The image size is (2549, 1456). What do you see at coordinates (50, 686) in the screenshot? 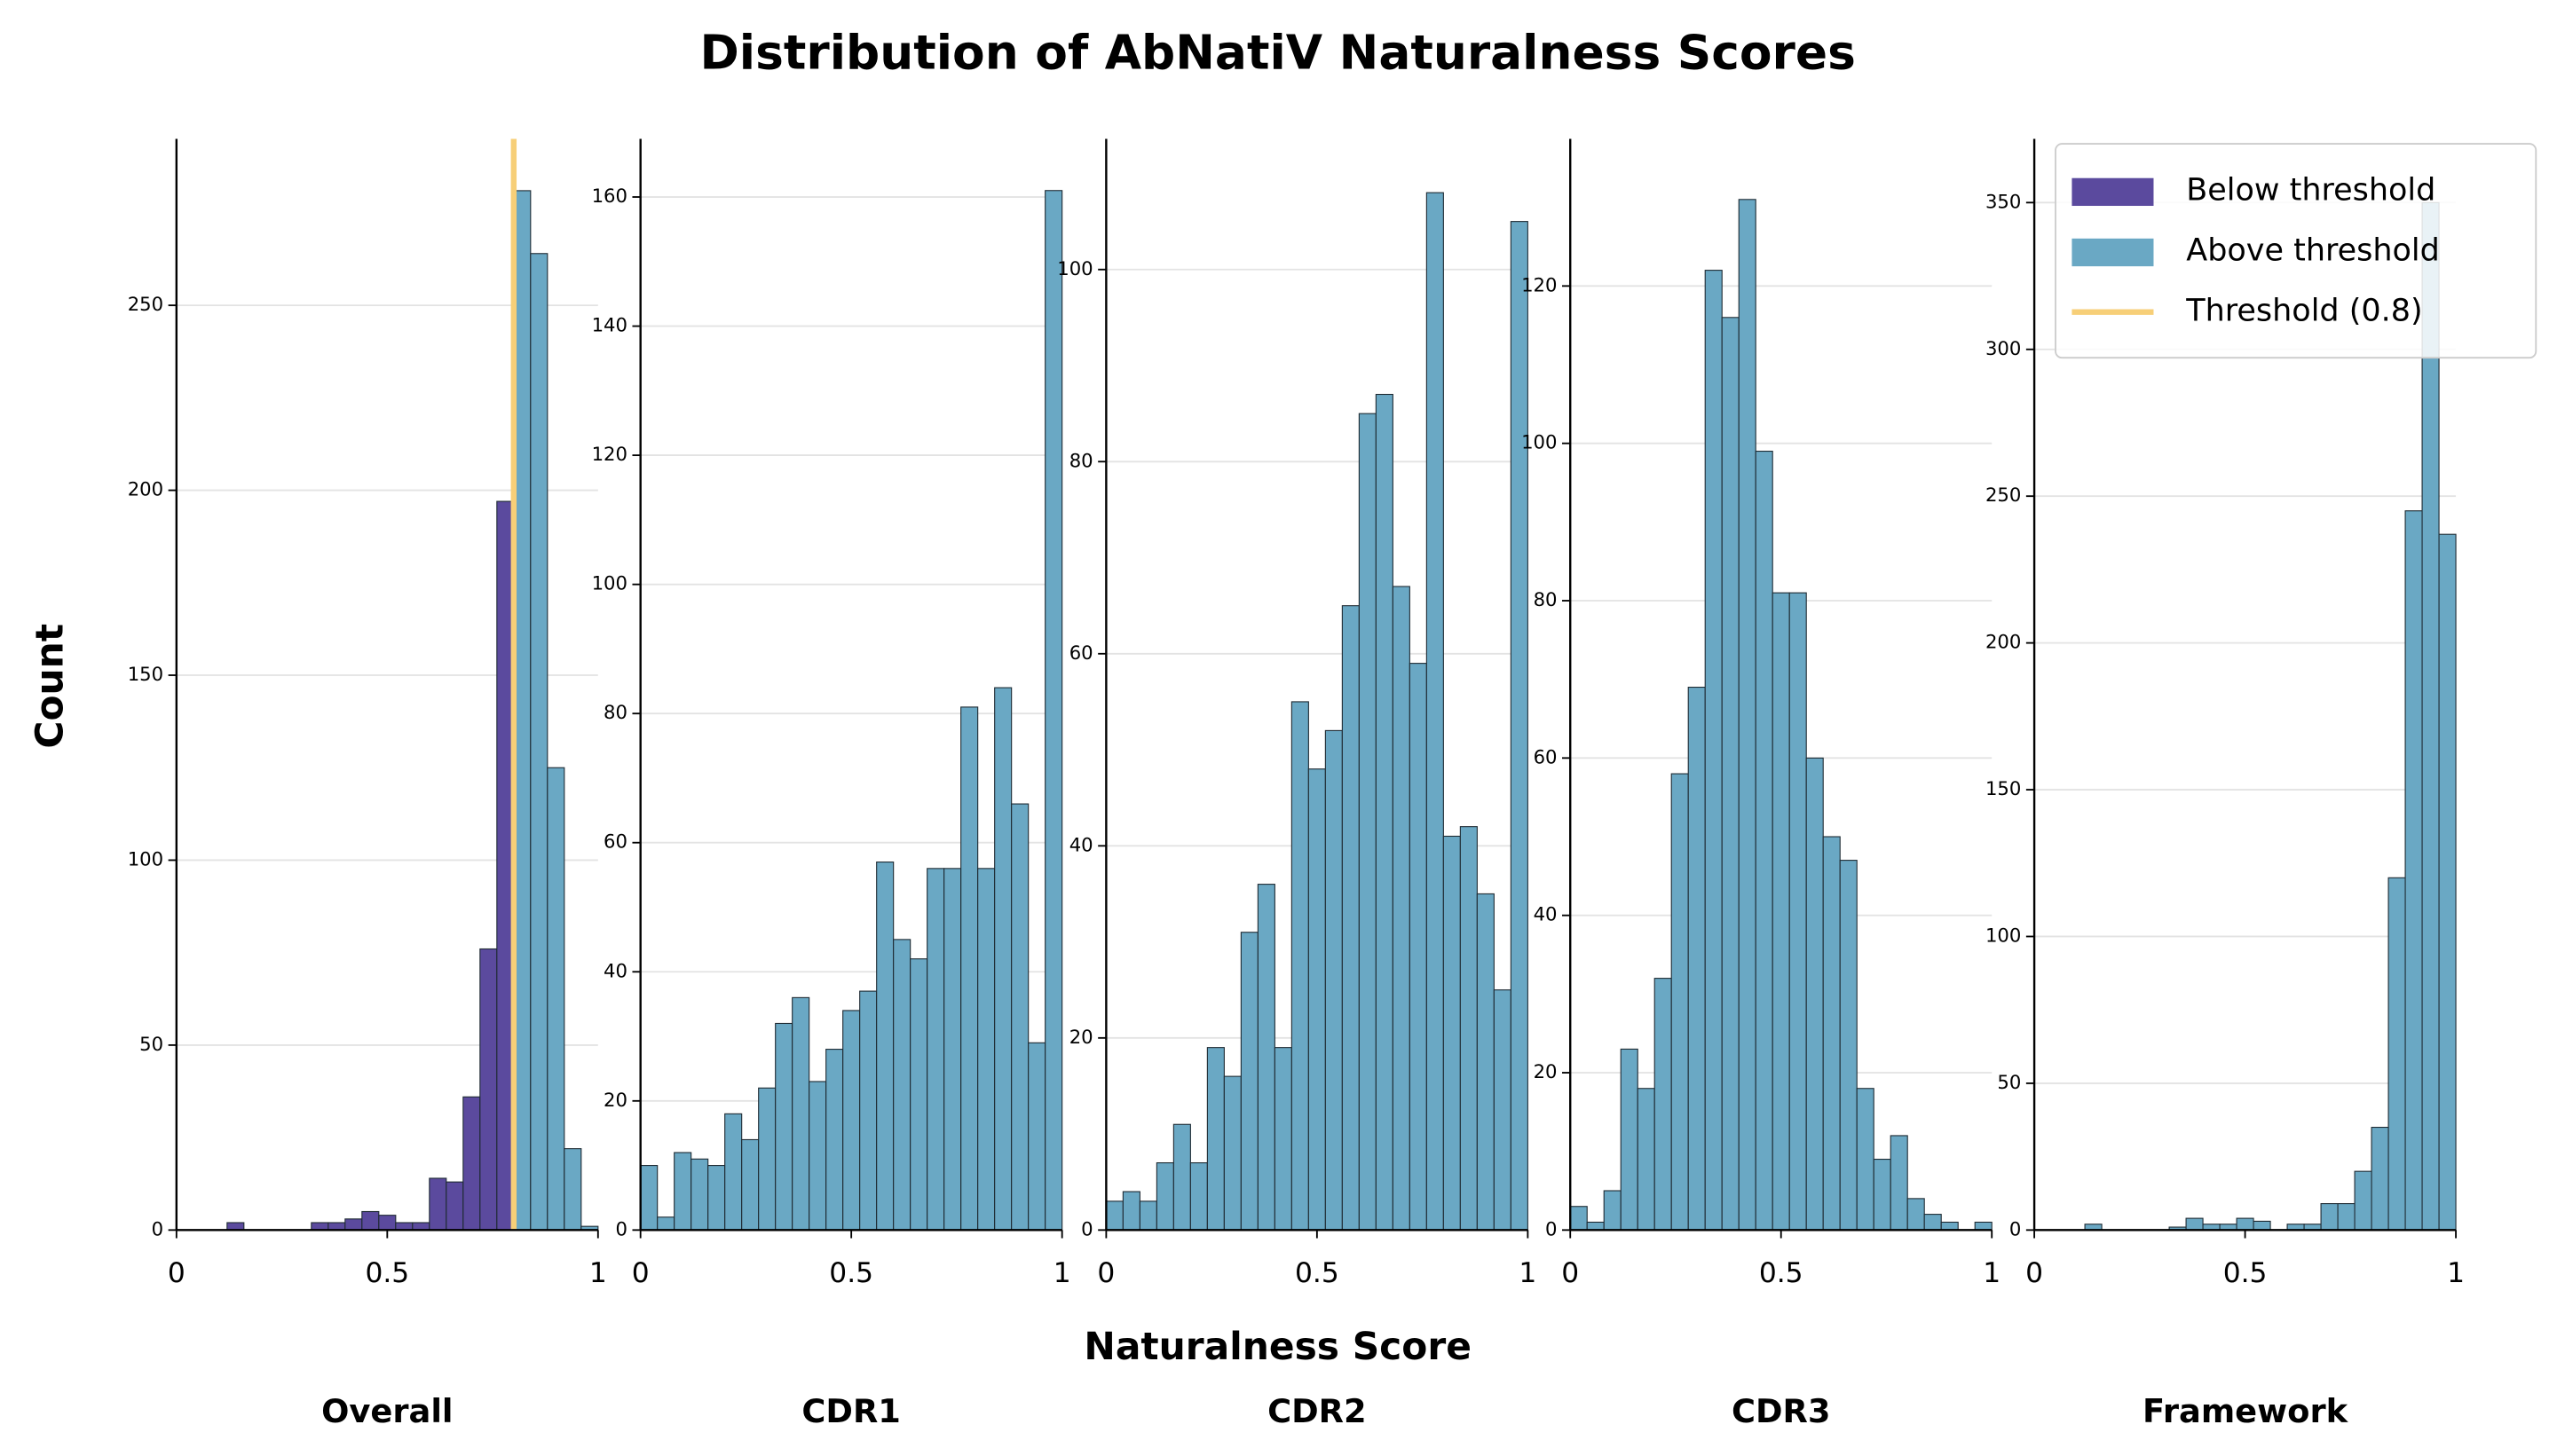
I see `y-axis-label: Count` at bounding box center [50, 686].